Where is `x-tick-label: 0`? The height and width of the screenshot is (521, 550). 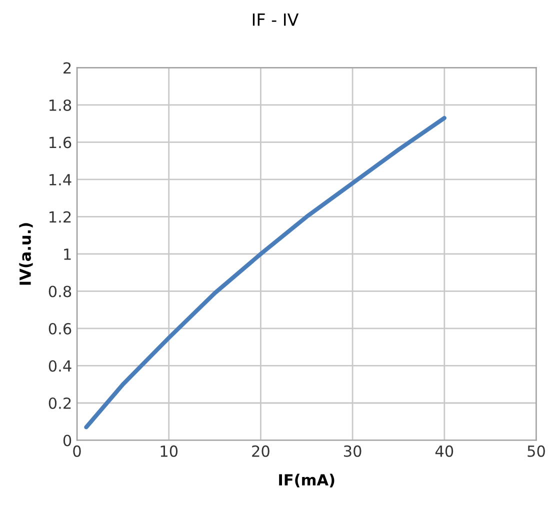
x-tick-label: 0 is located at coordinates (77, 451).